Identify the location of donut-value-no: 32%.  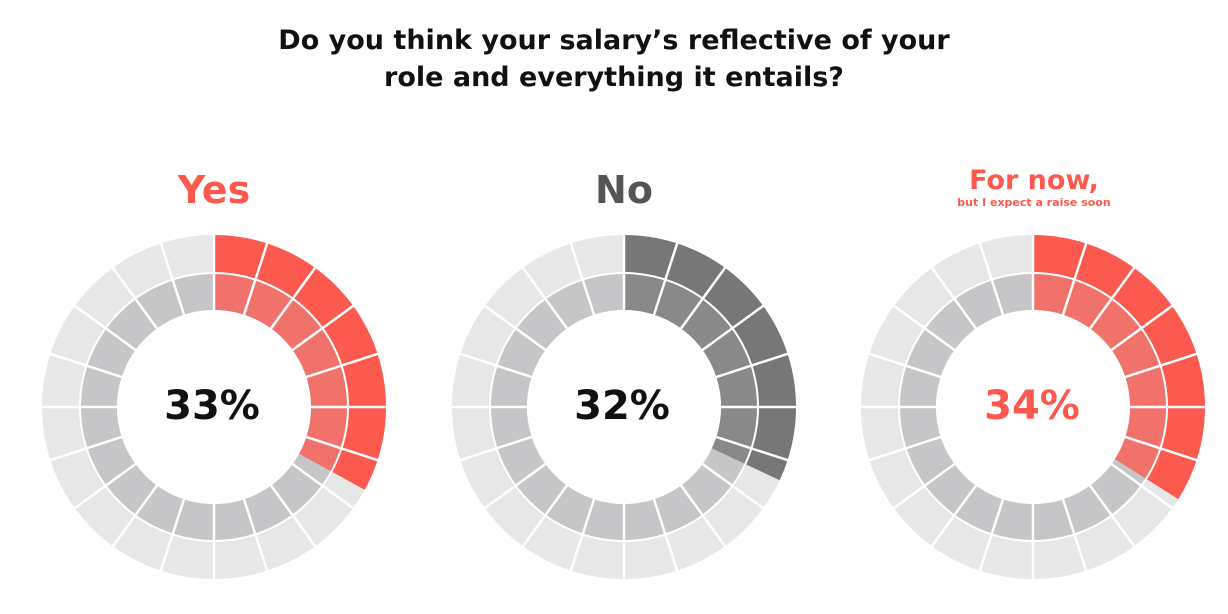
(622, 406).